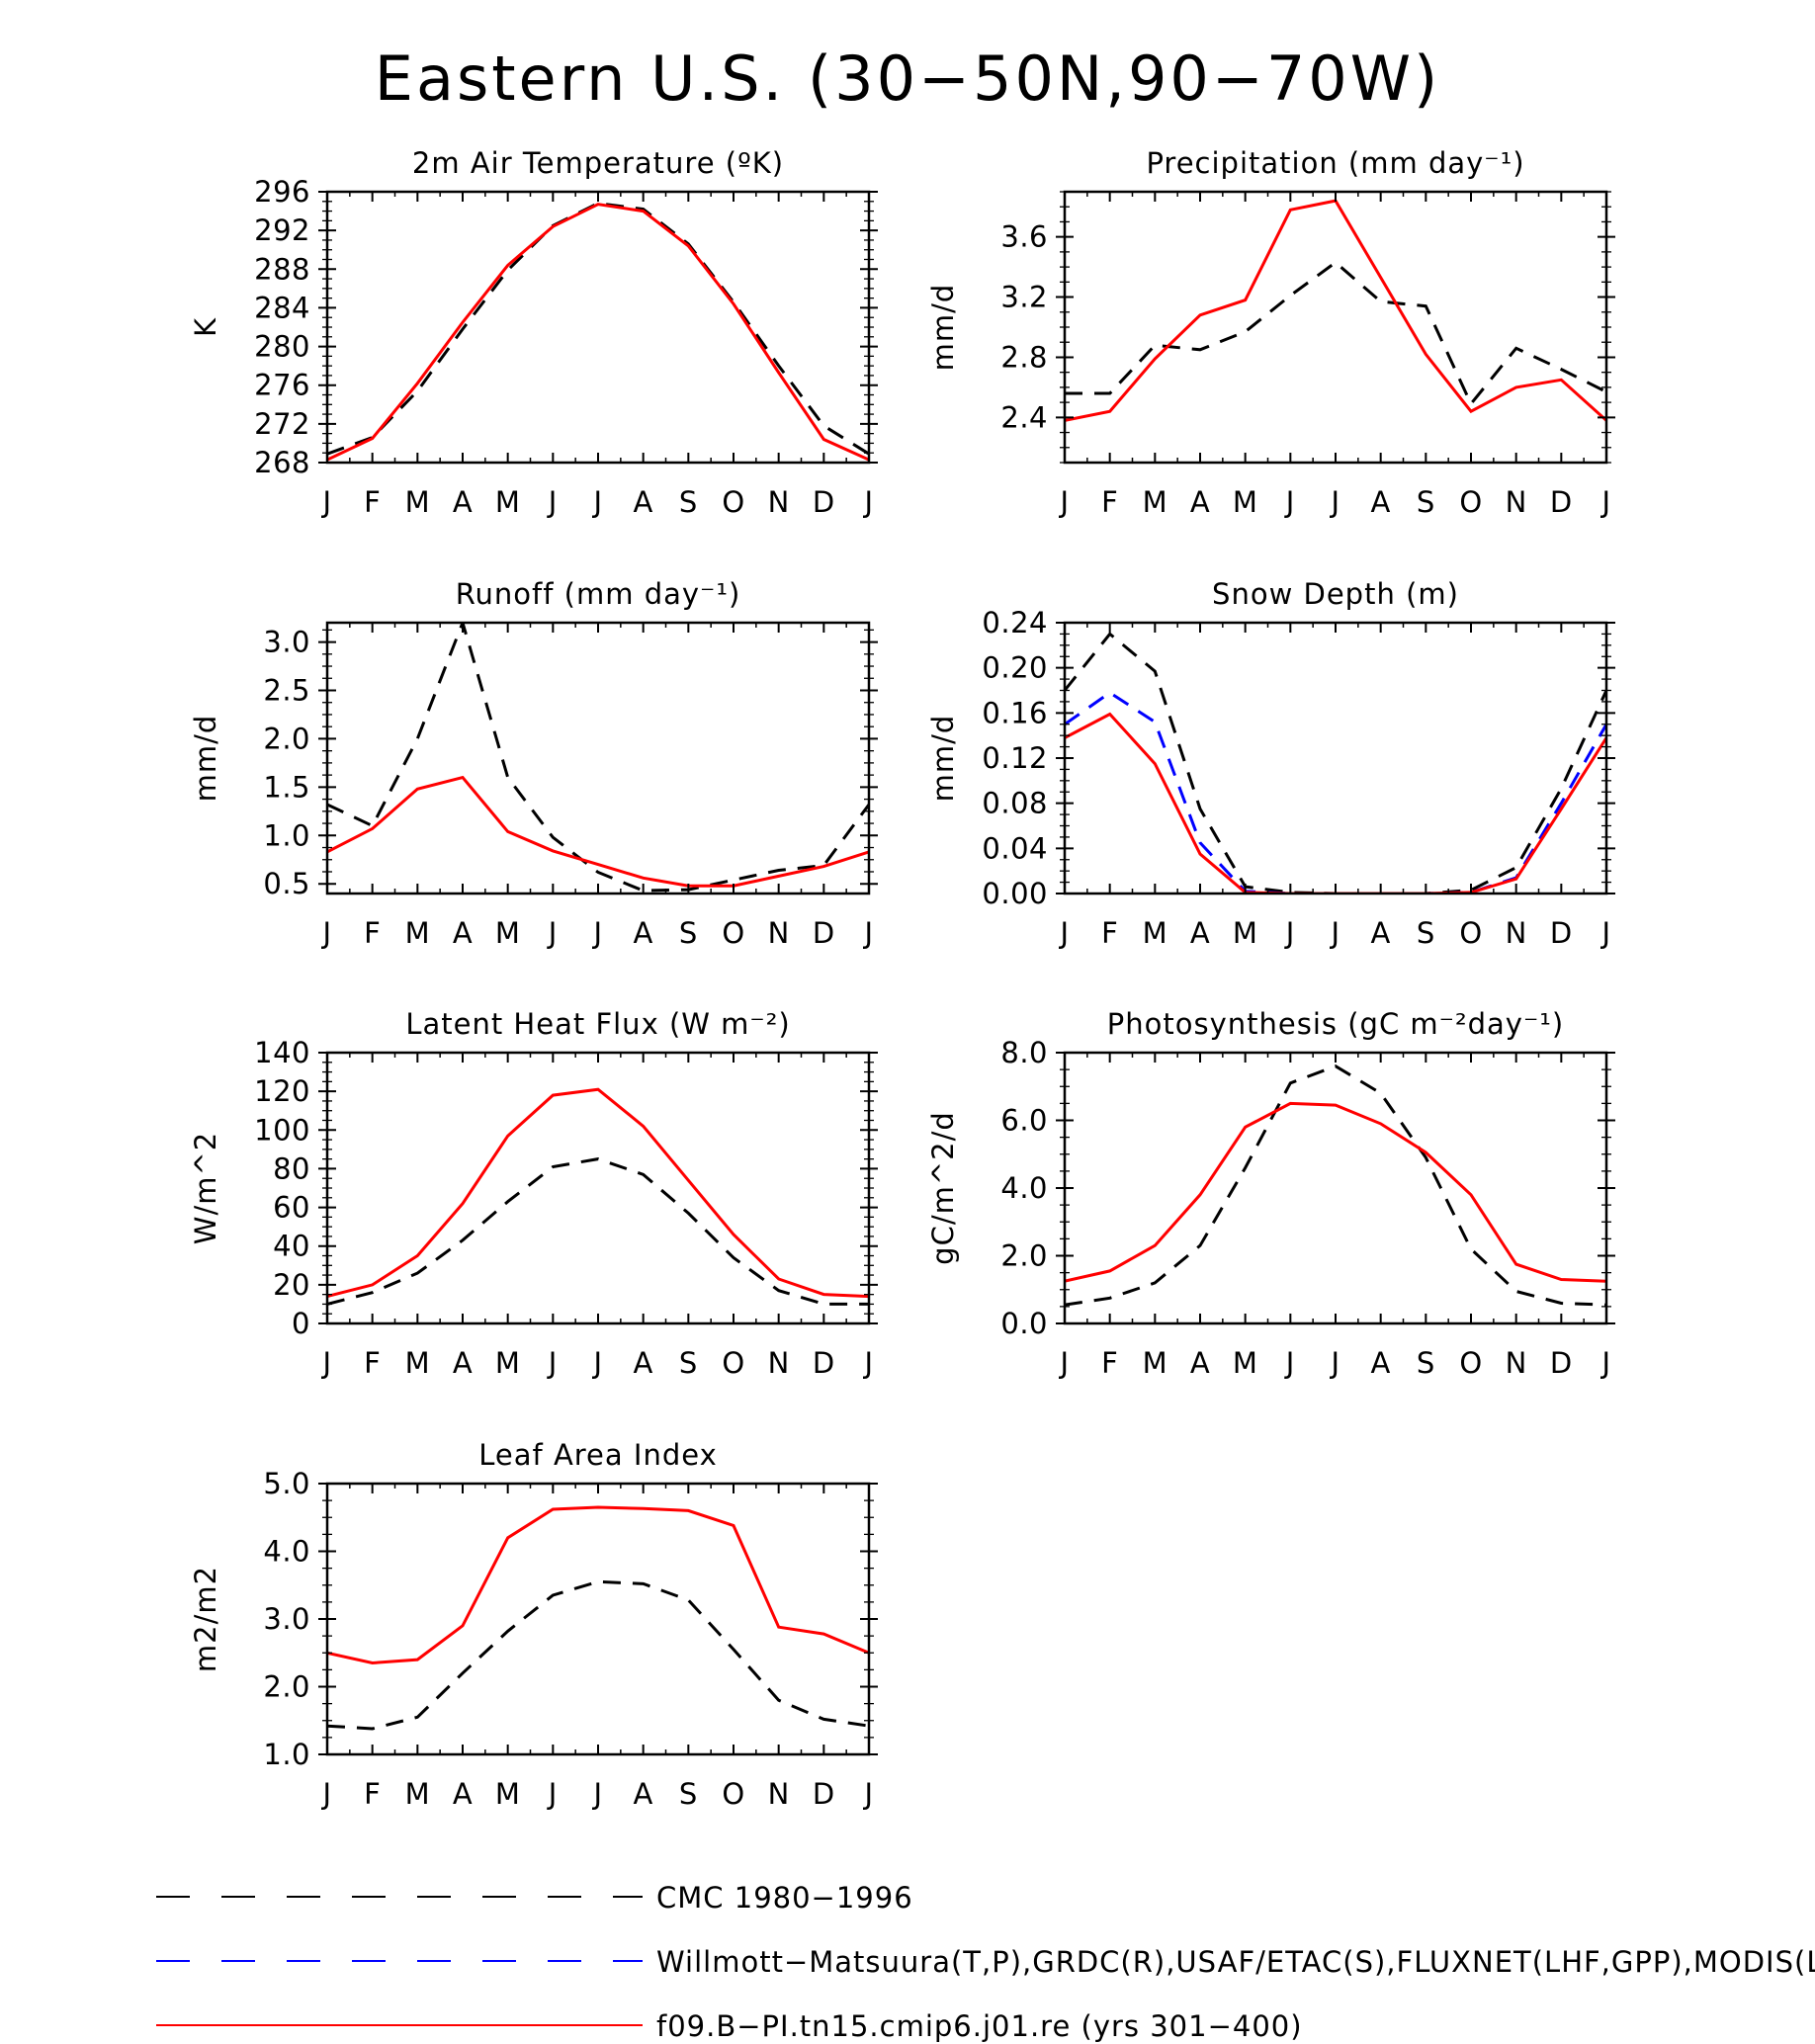 The image size is (1815, 2044). Describe the element at coordinates (282, 269) in the screenshot. I see `y-tick-label: 288` at that location.